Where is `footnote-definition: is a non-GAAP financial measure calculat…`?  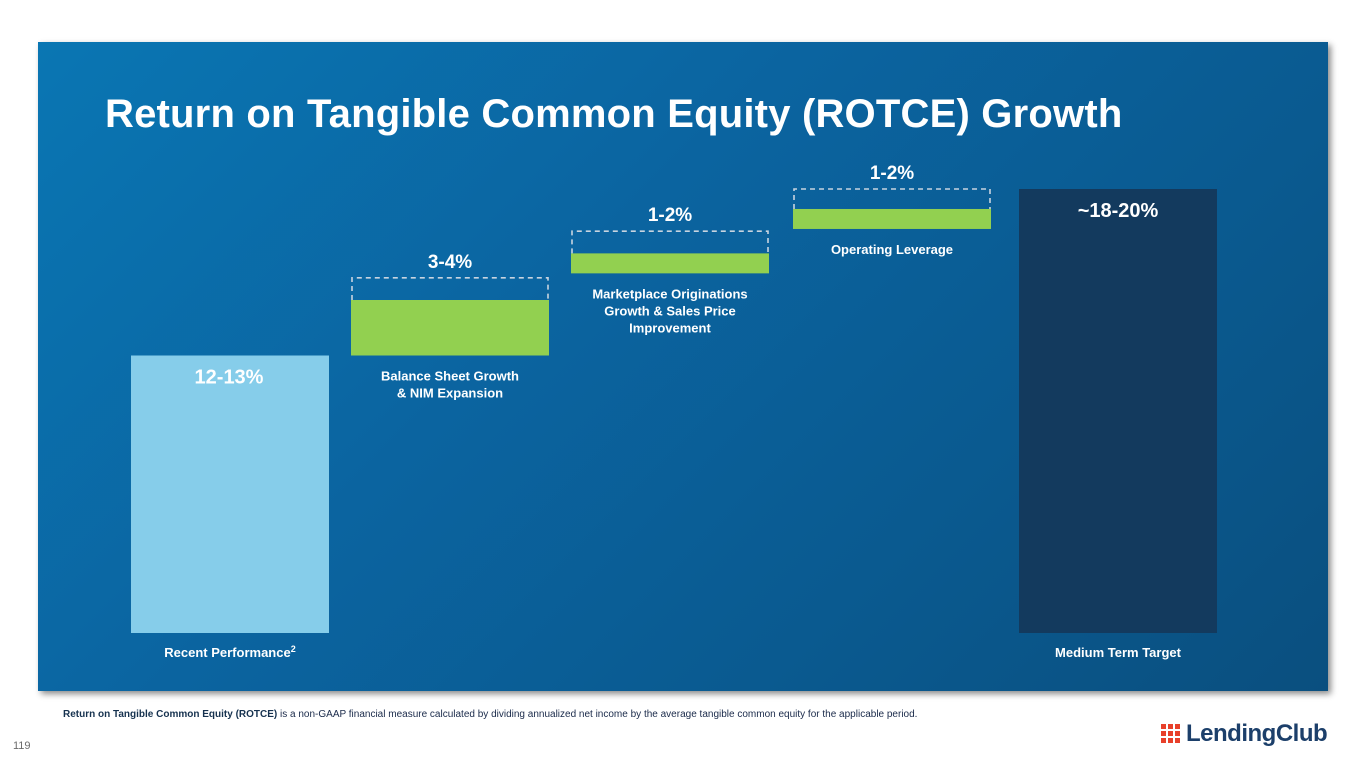 footnote-definition: is a non-GAAP financial measure calculat… is located at coordinates (597, 714).